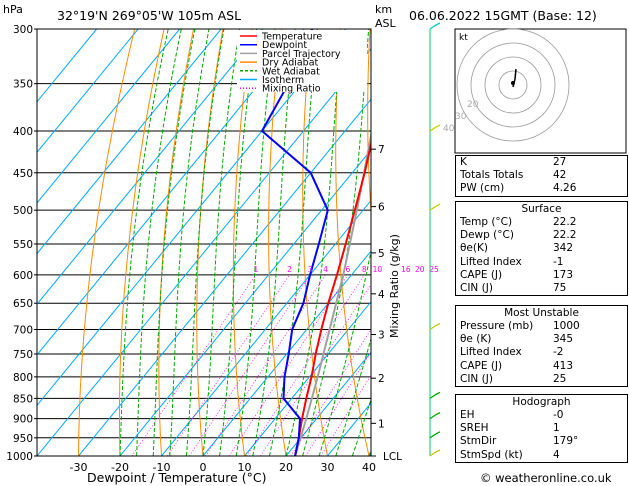 This screenshot has height=486, width=629. I want to click on most-unstable-row: CIN (J) 25, so click(513, 378).